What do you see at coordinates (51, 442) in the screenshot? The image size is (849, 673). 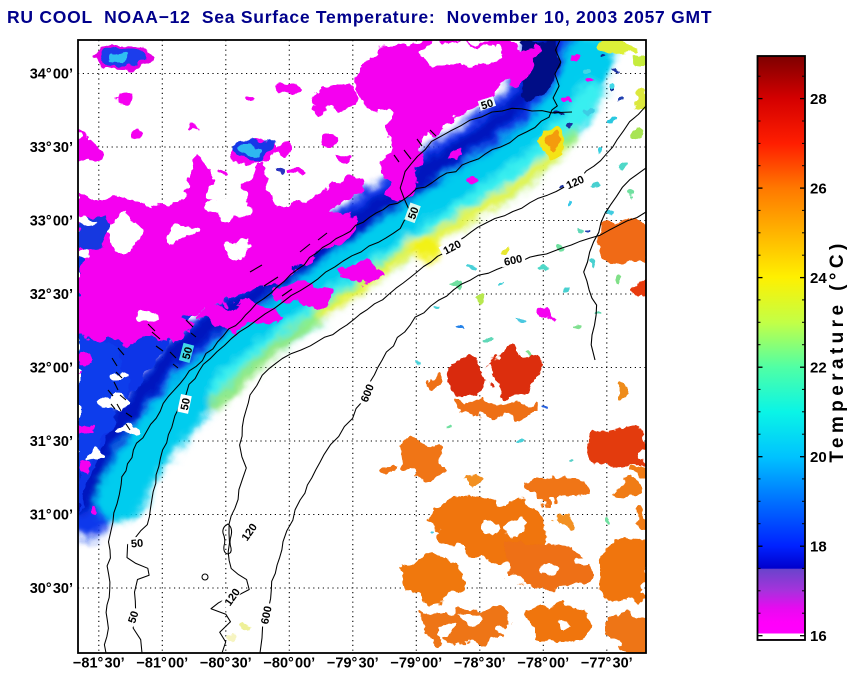 I see `svg-text: 31° 30’` at bounding box center [51, 442].